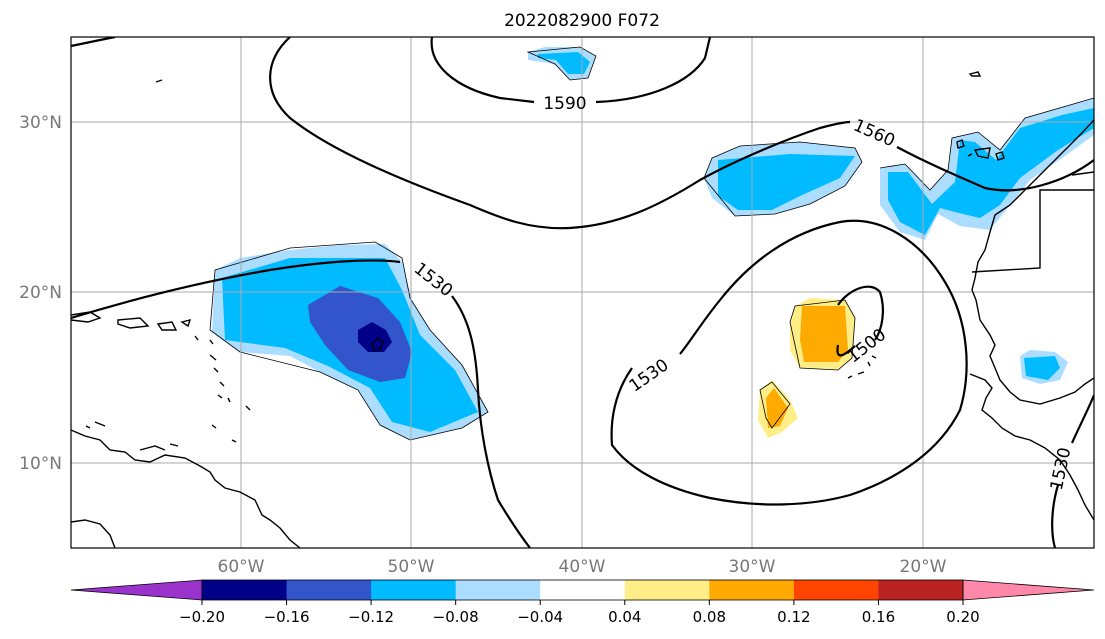 Image resolution: width=1105 pixels, height=639 pixels. I want to click on colorbar-extend-low, so click(136, 590).